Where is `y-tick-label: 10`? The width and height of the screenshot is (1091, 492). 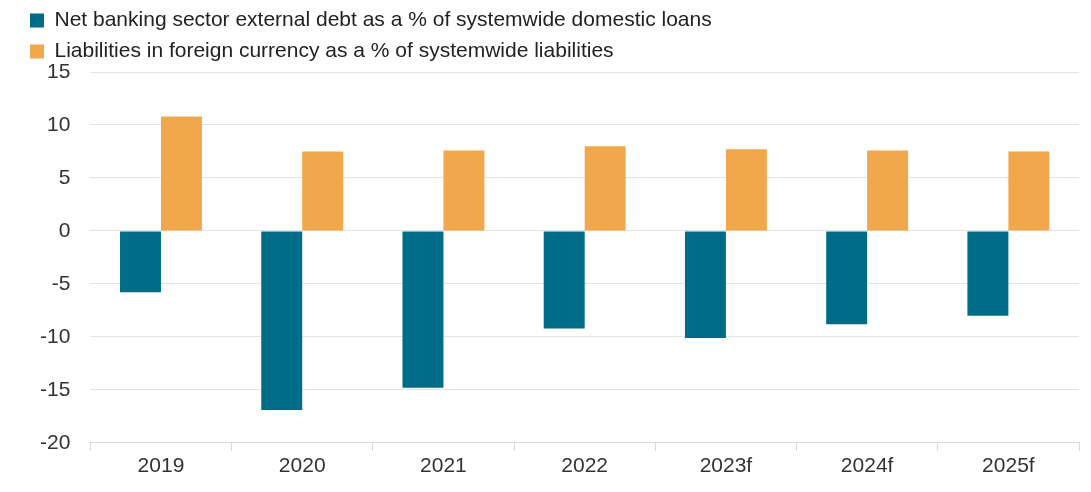
y-tick-label: 10 is located at coordinates (58, 123).